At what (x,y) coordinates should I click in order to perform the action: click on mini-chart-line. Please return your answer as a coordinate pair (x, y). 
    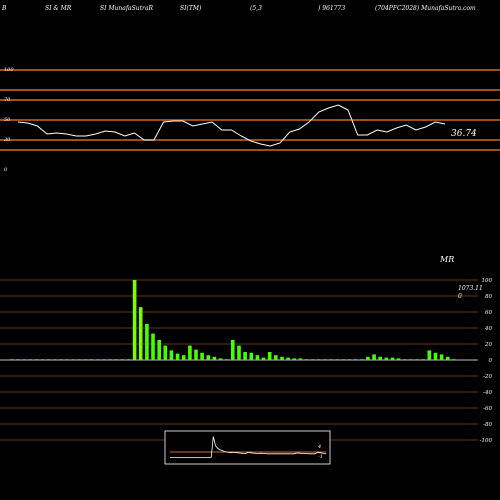
    Looking at the image, I should click on (248, 447).